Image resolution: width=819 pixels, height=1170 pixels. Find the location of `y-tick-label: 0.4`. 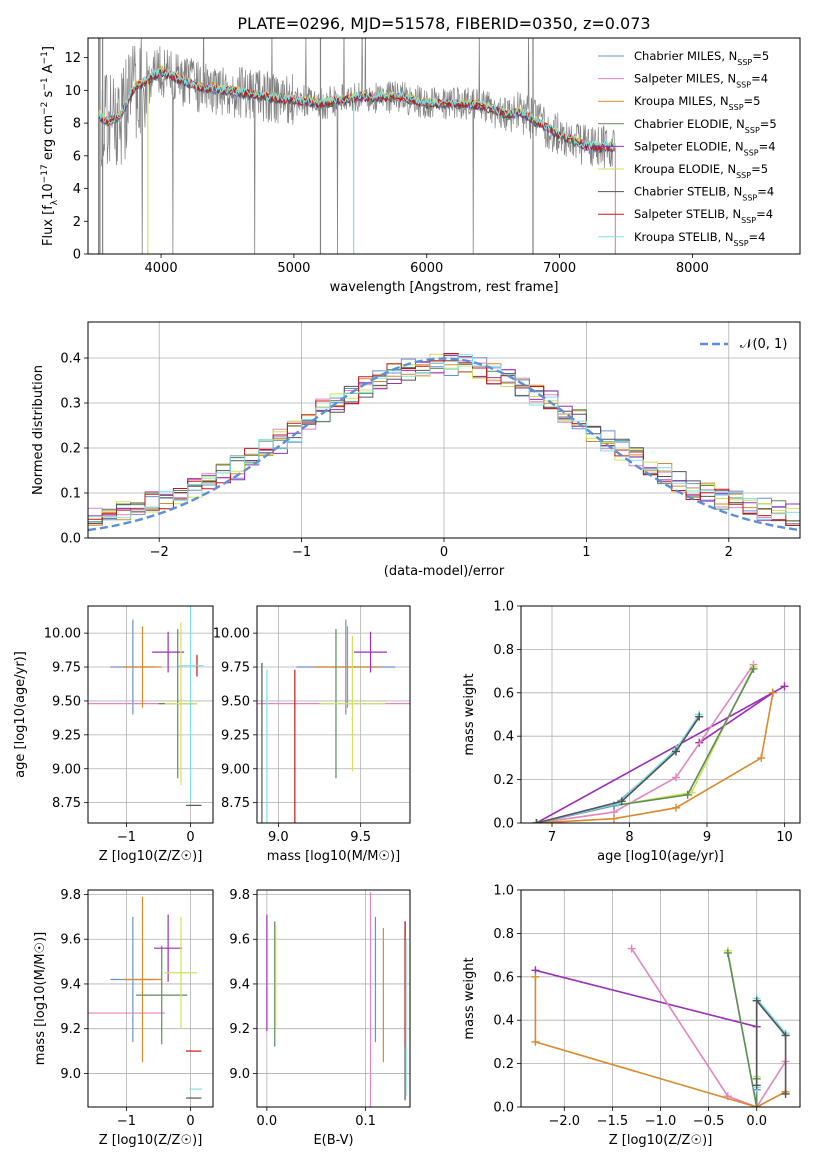

y-tick-label: 0.4 is located at coordinates (503, 1021).